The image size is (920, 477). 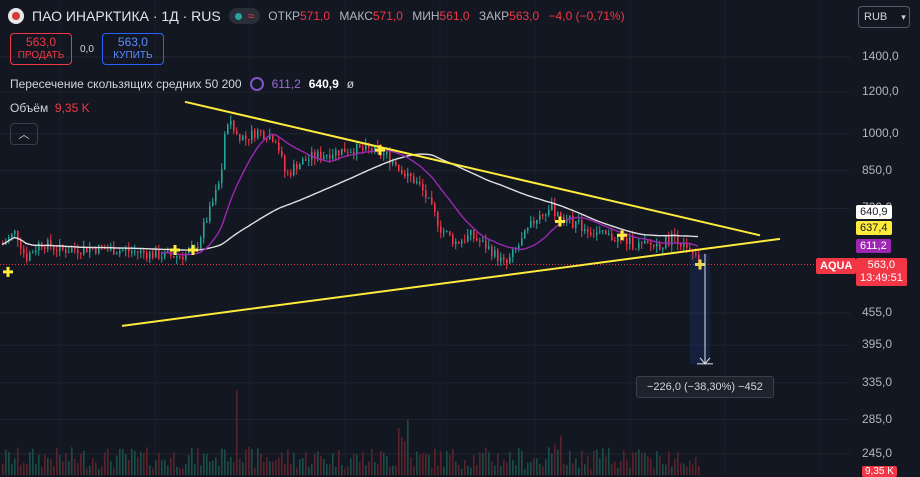 I want to click on ma-cross-marker, so click(x=380, y=150).